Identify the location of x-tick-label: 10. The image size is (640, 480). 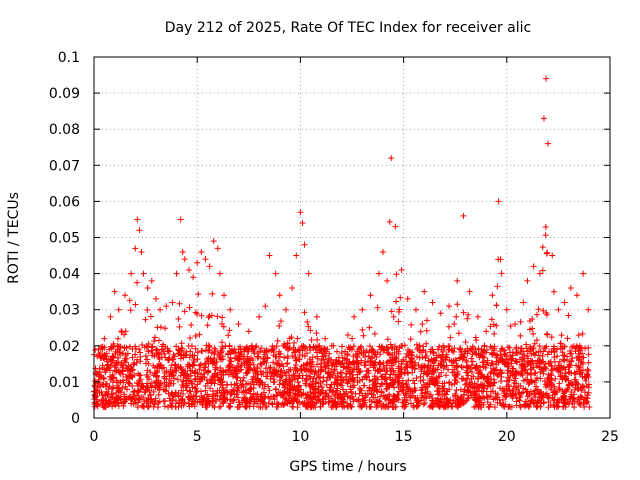
(300, 437).